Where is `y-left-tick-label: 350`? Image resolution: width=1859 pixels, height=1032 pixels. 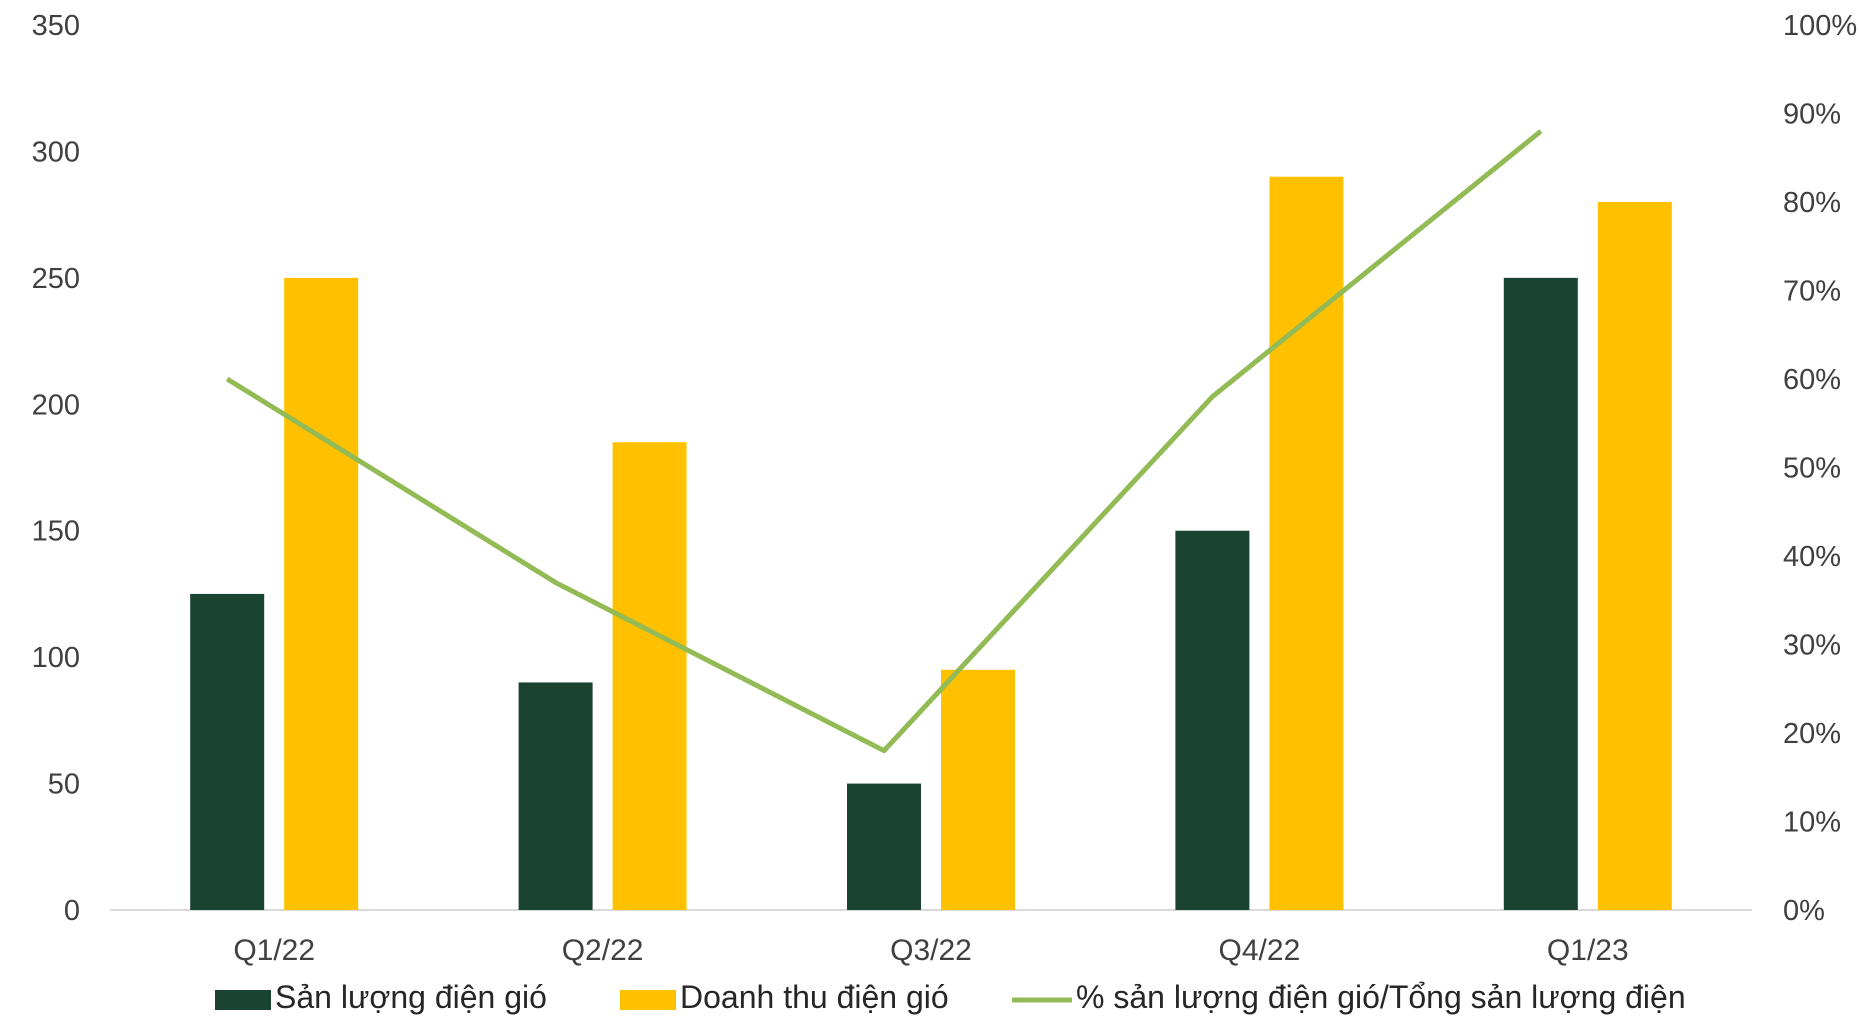 y-left-tick-label: 350 is located at coordinates (56, 26).